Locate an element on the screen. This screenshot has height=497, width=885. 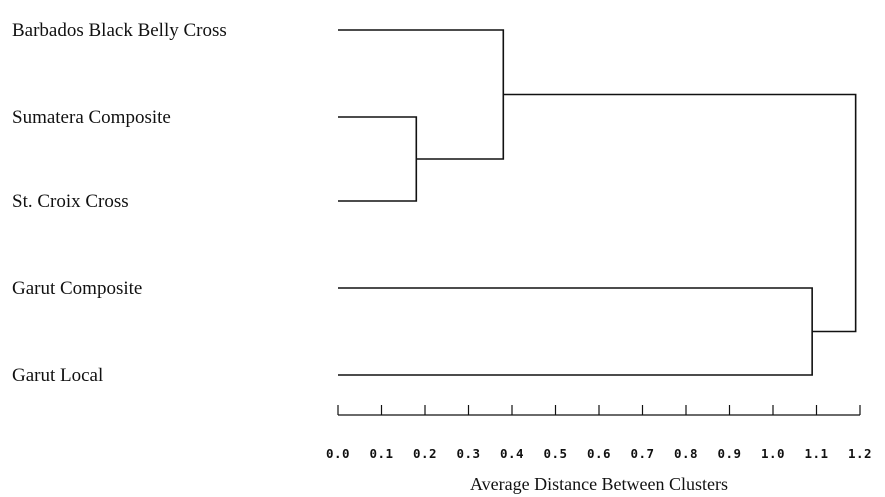
x-tick-label: 0.5 is located at coordinates (555, 453).